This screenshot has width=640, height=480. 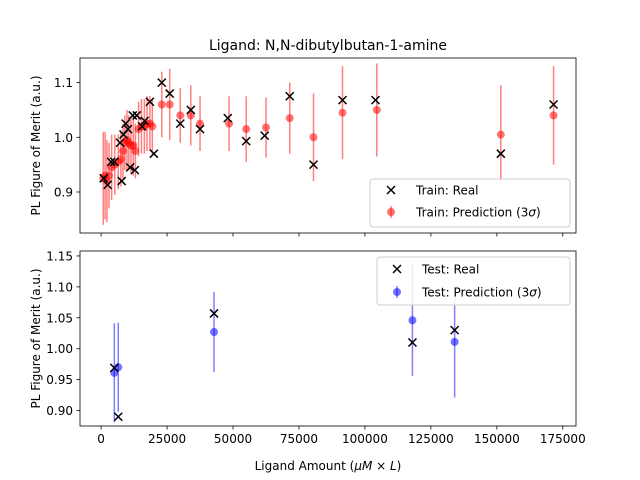 I want to click on test-y-ticks: 0.90 0.95 1.00 1.05 1.10 1.15, so click(x=63, y=333).